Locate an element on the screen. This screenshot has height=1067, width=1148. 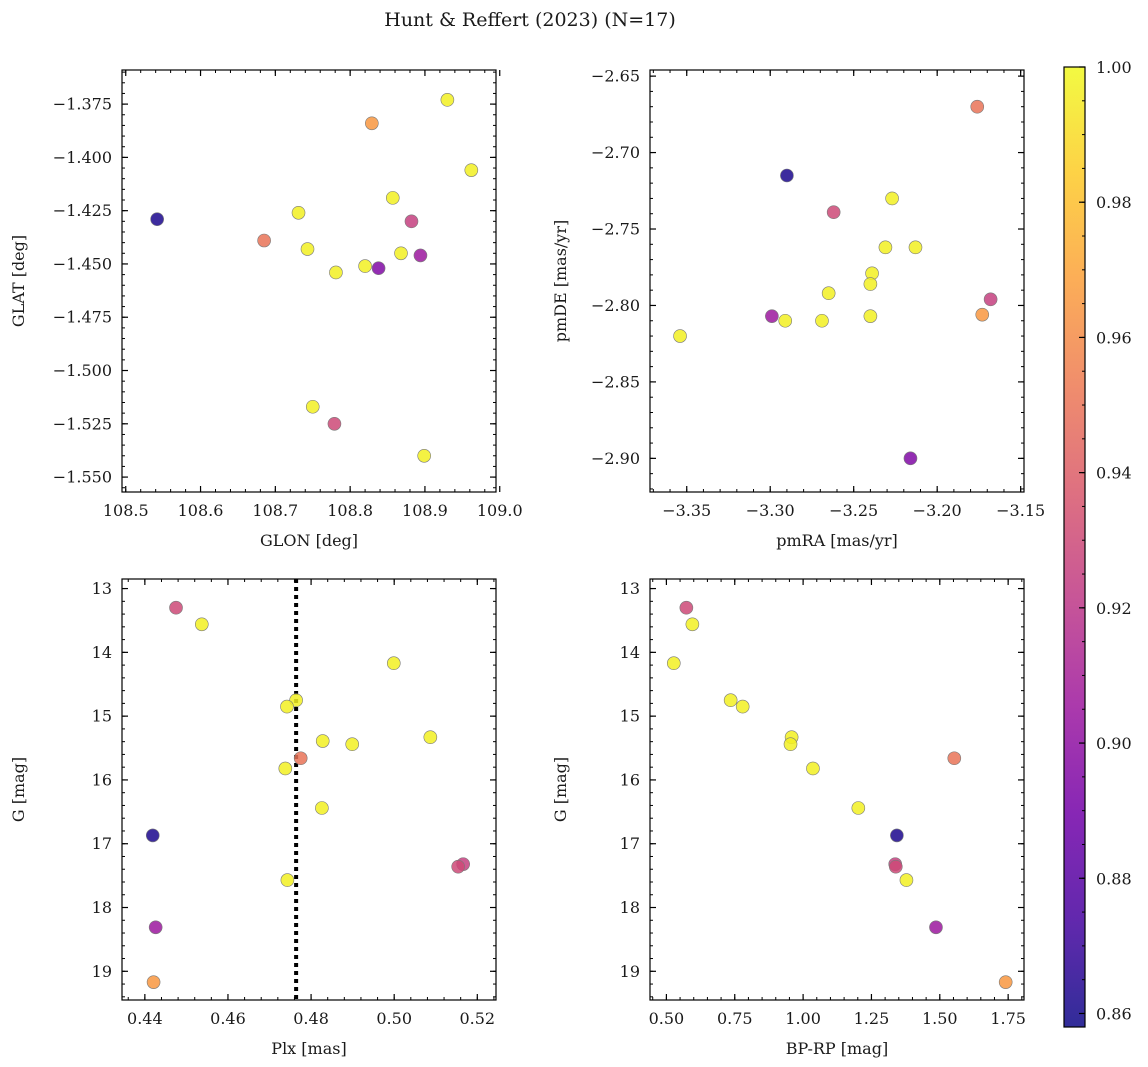
x-axis-label: pmRA [mas/yr] is located at coordinates (837, 540).